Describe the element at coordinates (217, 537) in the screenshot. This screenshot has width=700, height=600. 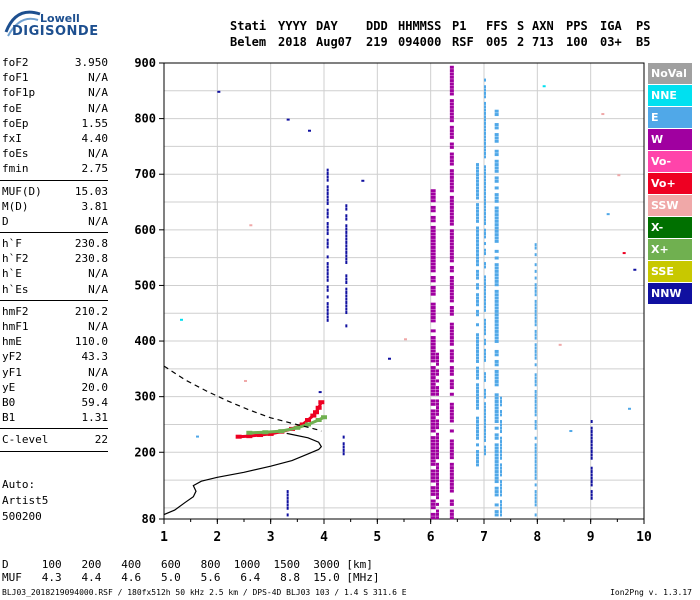
I see `x-tick-label: 2` at that location.